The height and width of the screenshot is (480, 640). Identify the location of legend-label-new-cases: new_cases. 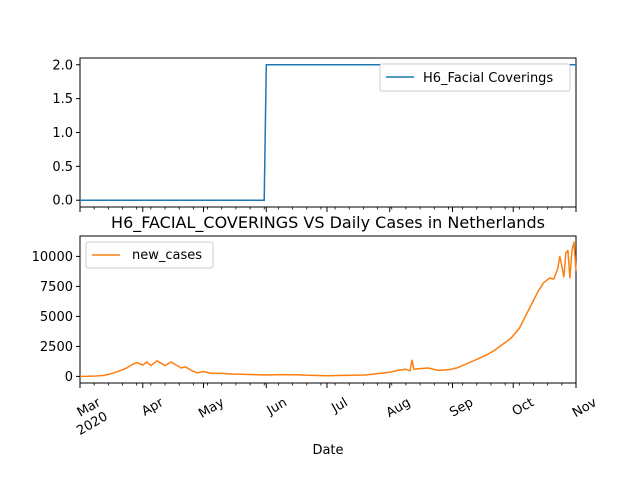
(167, 255).